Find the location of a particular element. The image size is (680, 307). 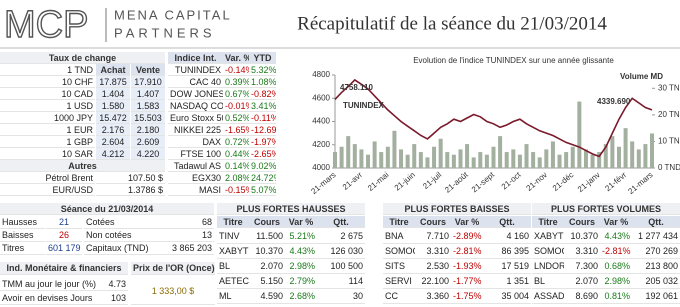

index-name: TUNINDEX is located at coordinates (195, 70).